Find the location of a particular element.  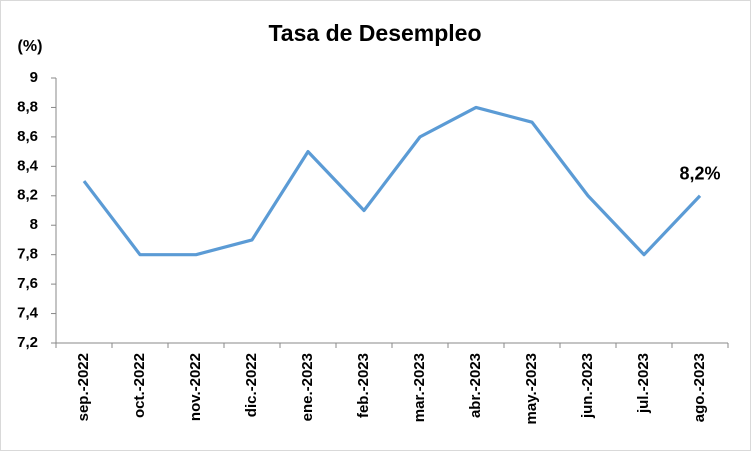

x-tick-label: mar.-2023 is located at coordinates (419, 387).